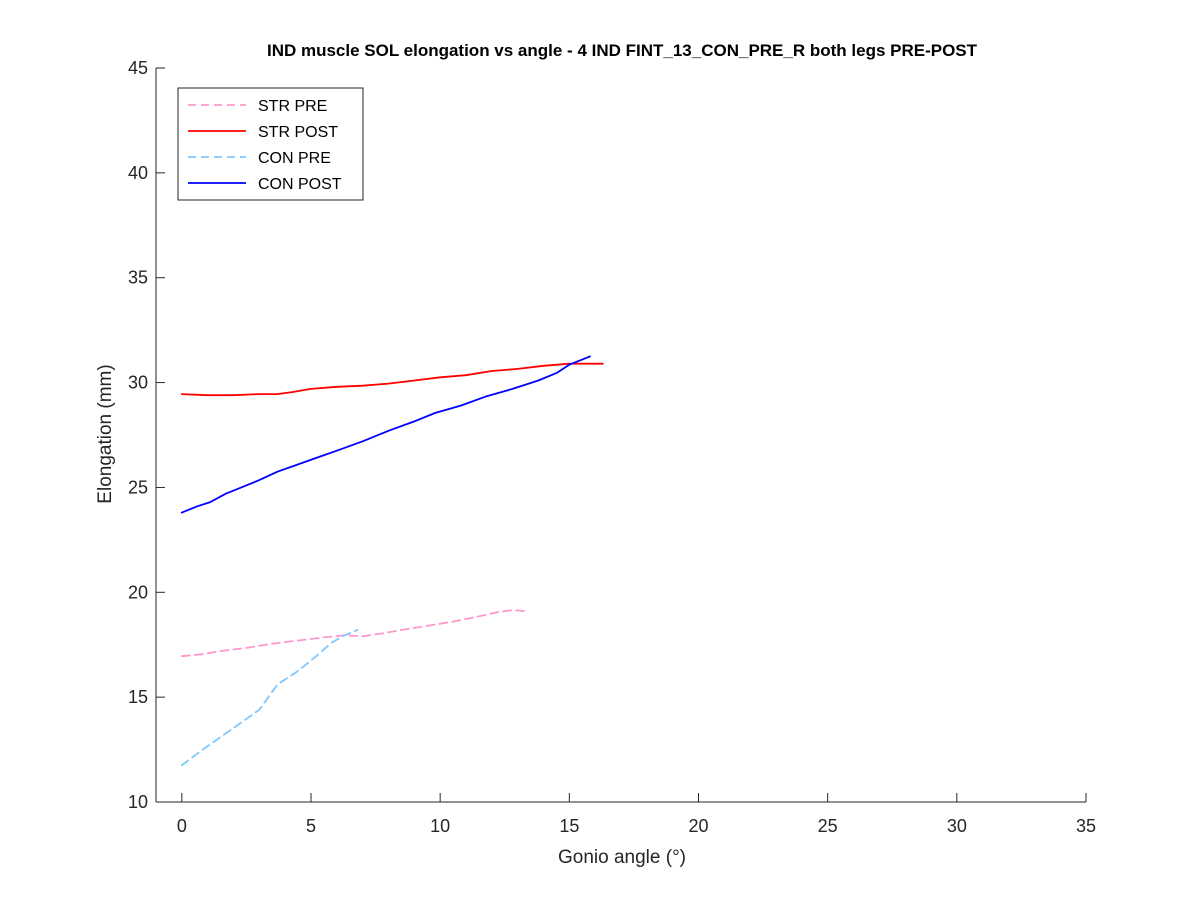  Describe the element at coordinates (292, 106) in the screenshot. I see `legend-label: STR PRE` at that location.